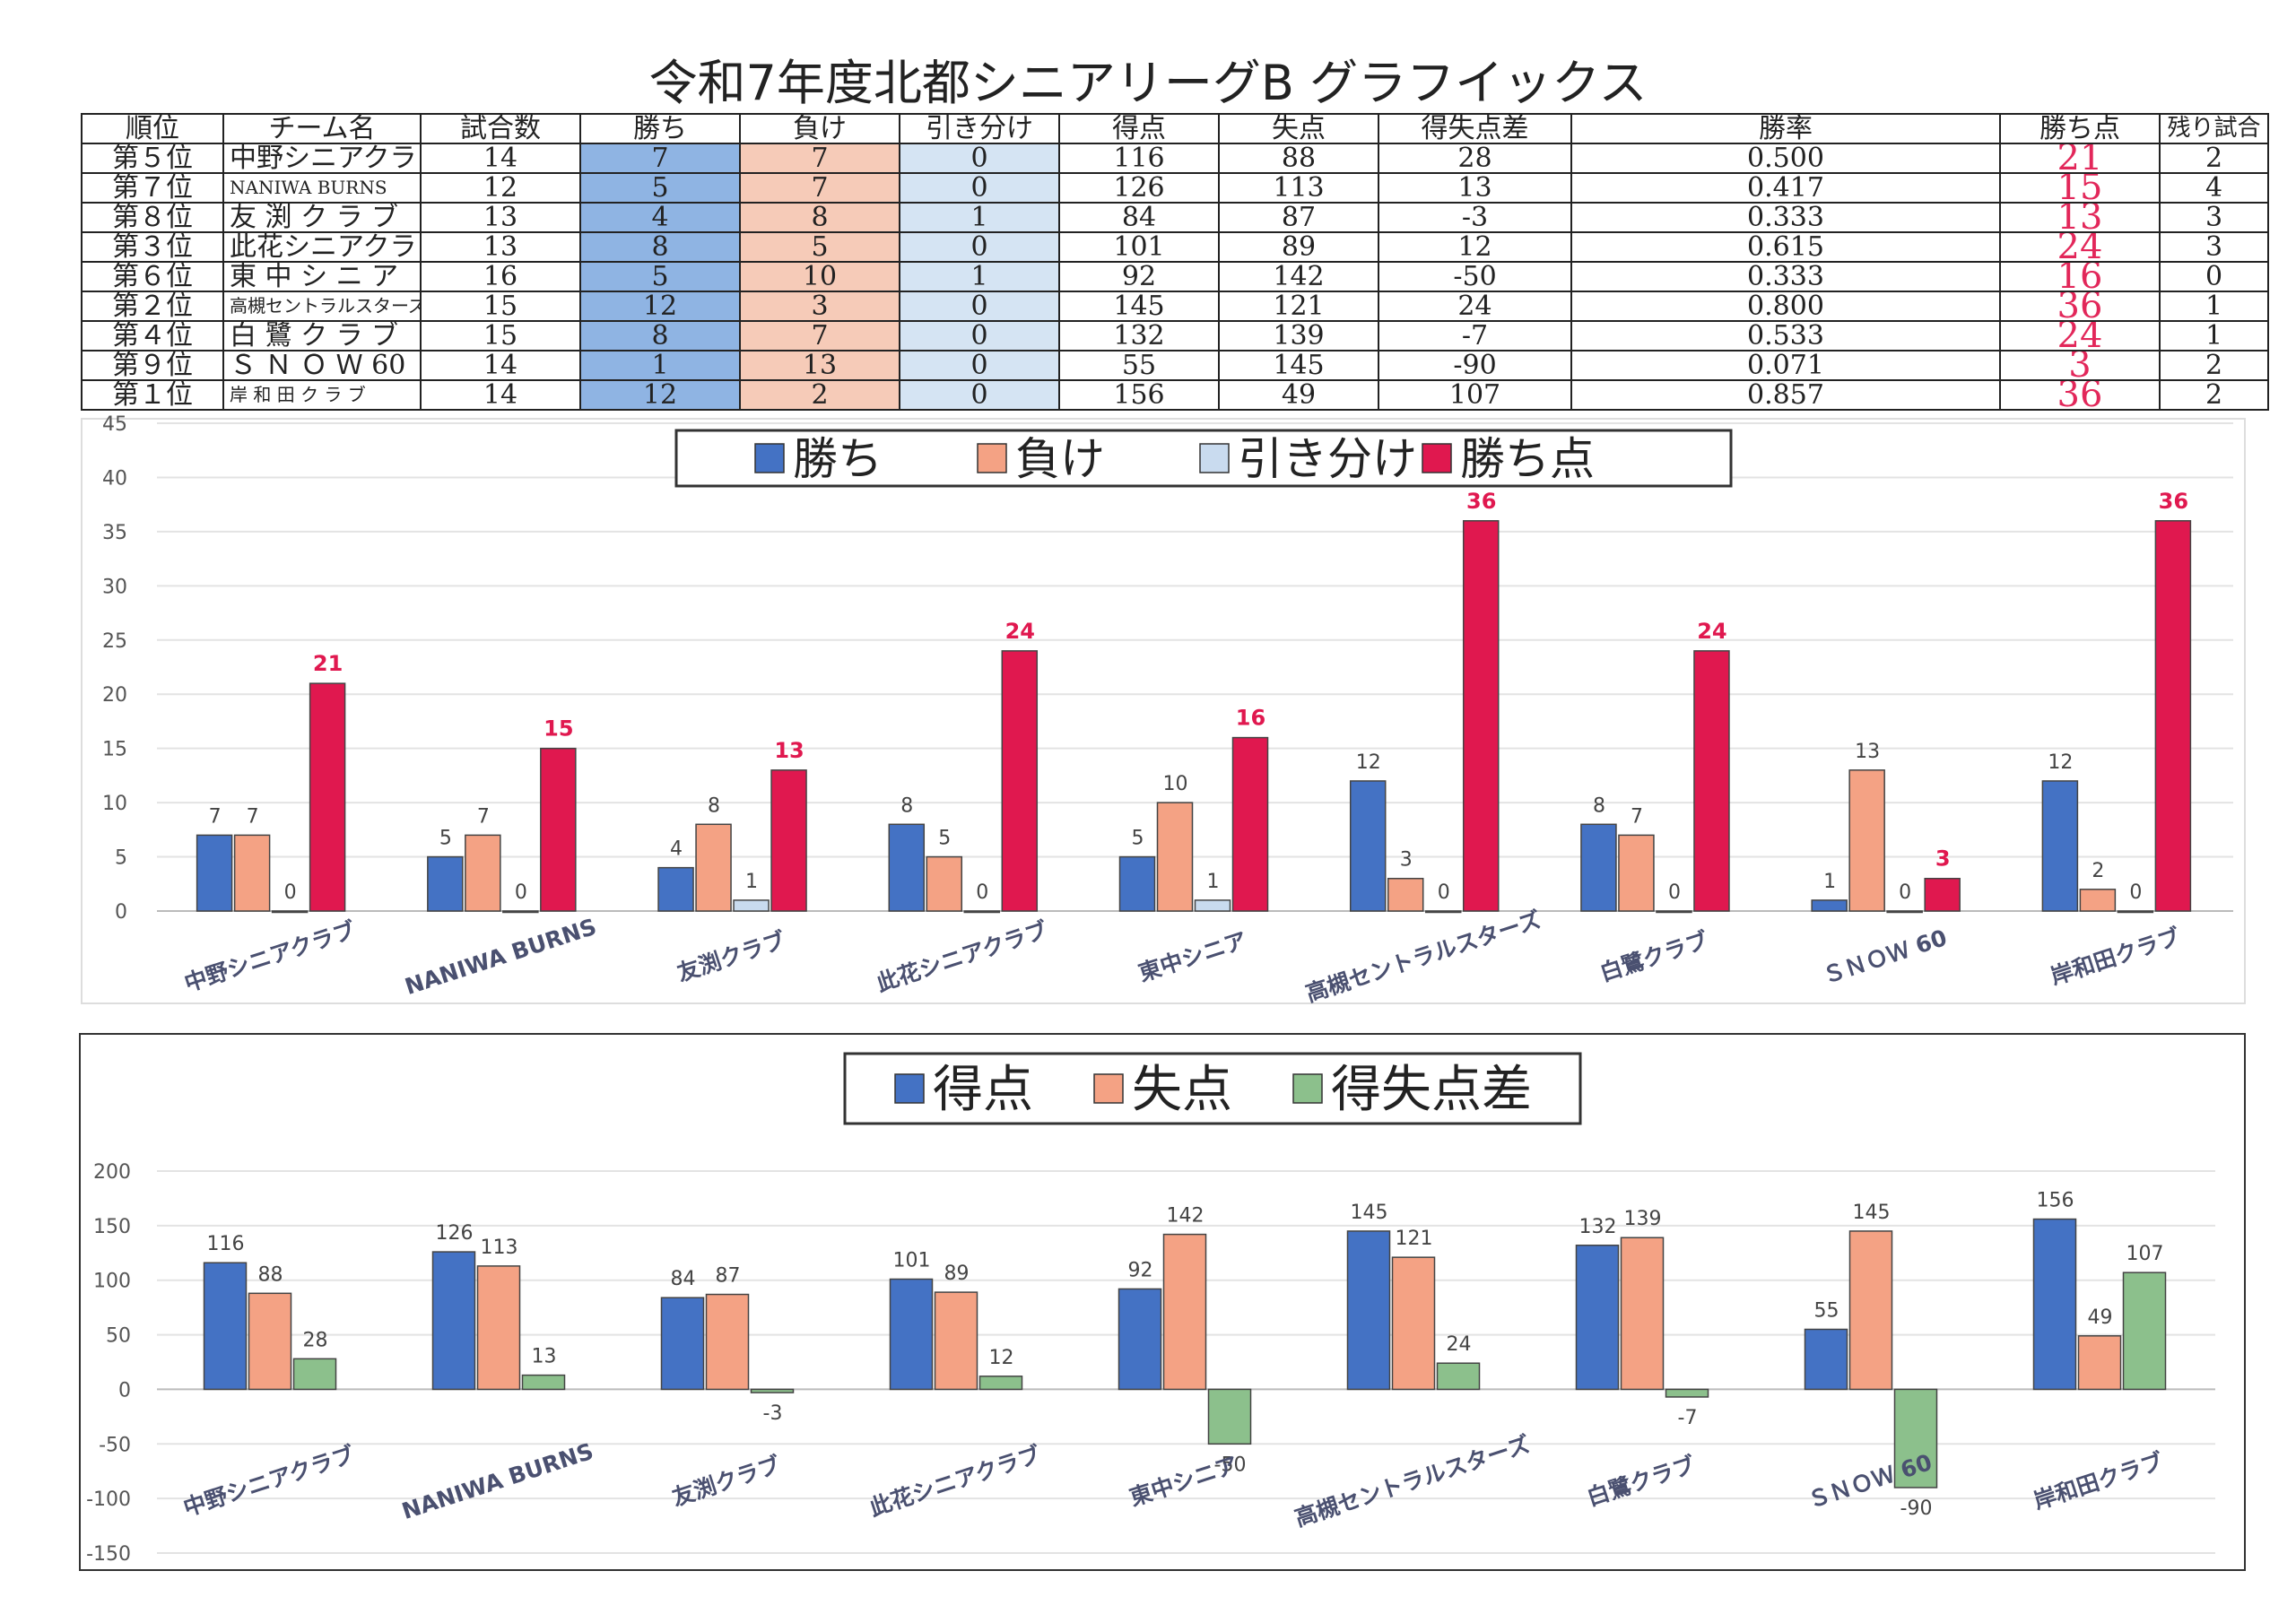 The width and height of the screenshot is (2296, 1623). I want to click on header-cell: 順位, so click(152, 128).